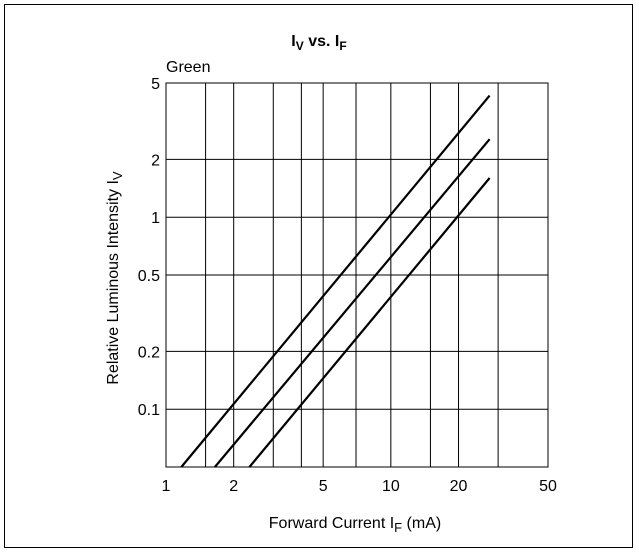 The image size is (639, 552). I want to click on chart-annotation: Green, so click(188, 67).